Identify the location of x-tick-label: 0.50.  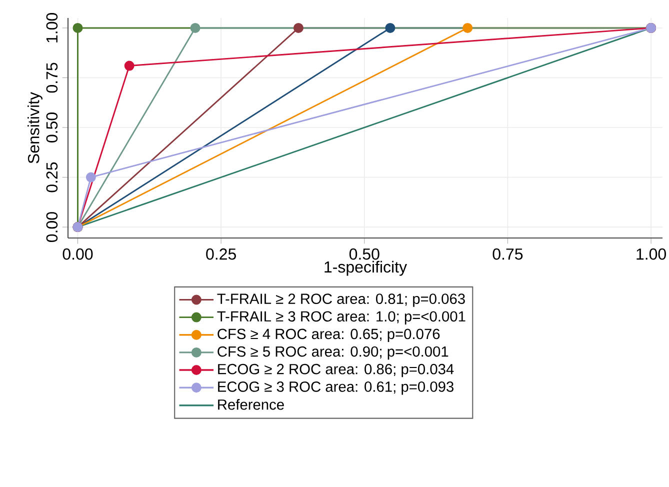
(364, 254).